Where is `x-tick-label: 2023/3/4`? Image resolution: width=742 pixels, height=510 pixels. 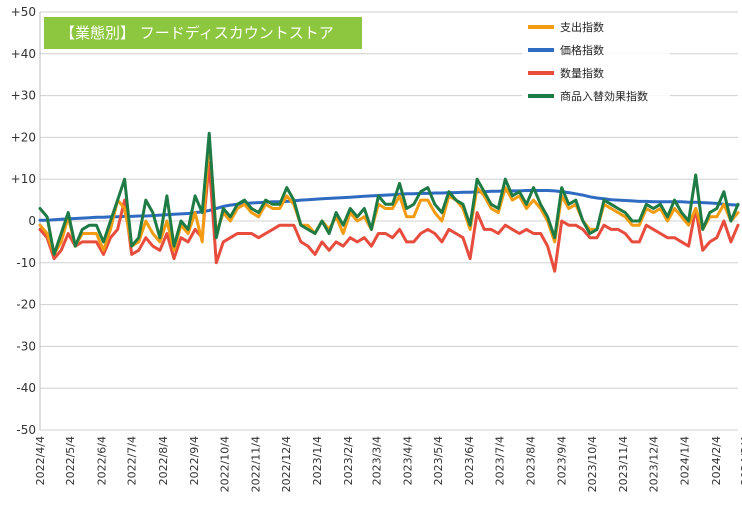 x-tick-label: 2023/3/4 is located at coordinates (376, 460).